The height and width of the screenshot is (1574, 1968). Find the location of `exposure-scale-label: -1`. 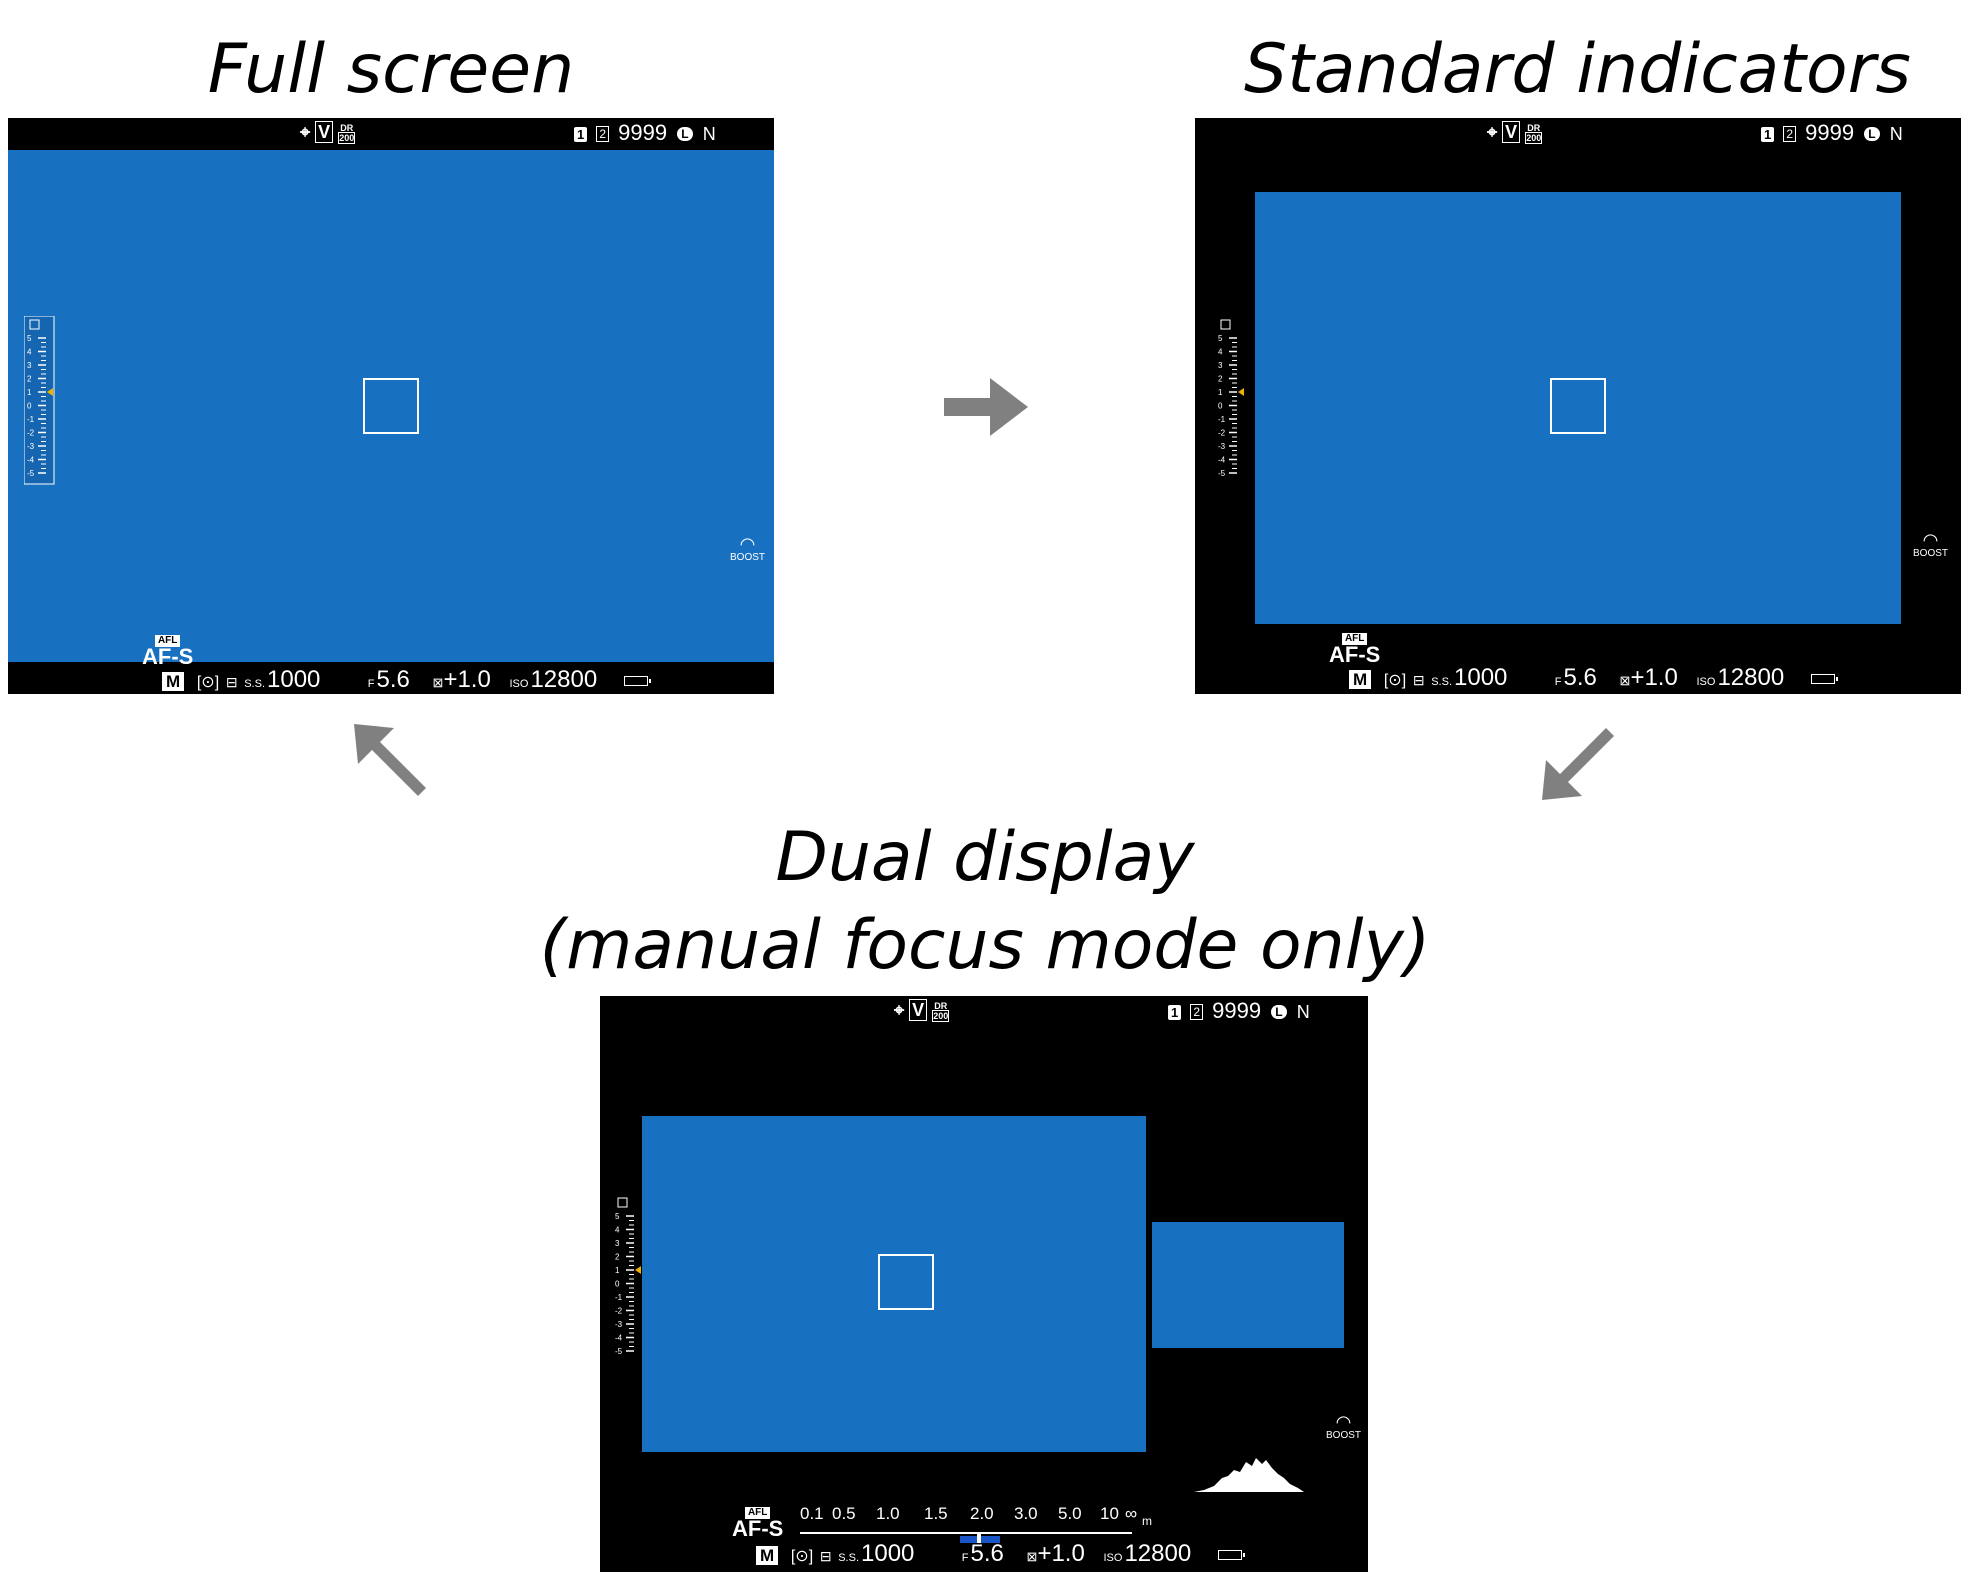

exposure-scale-label: -1 is located at coordinates (619, 1297).